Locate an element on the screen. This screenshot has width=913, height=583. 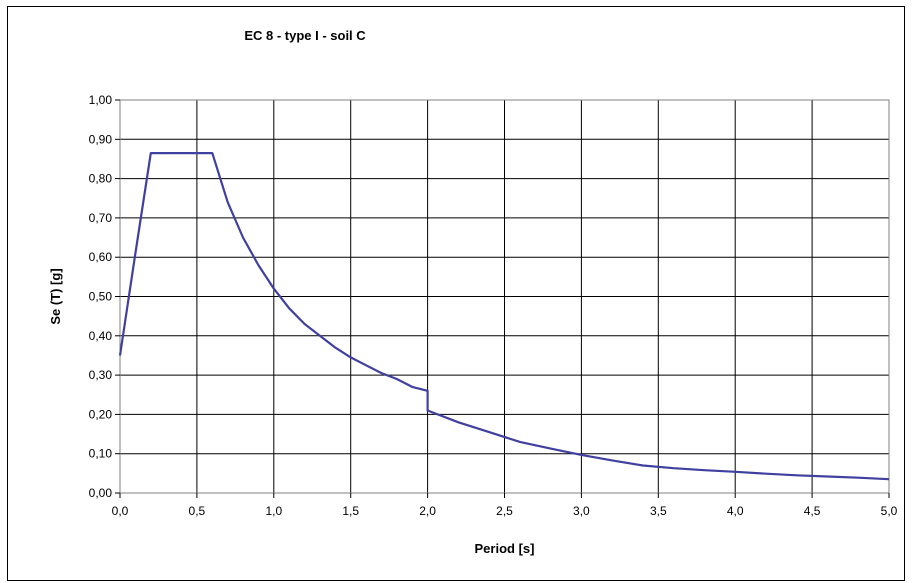
y-tick-label: 0,40 is located at coordinates (101, 336).